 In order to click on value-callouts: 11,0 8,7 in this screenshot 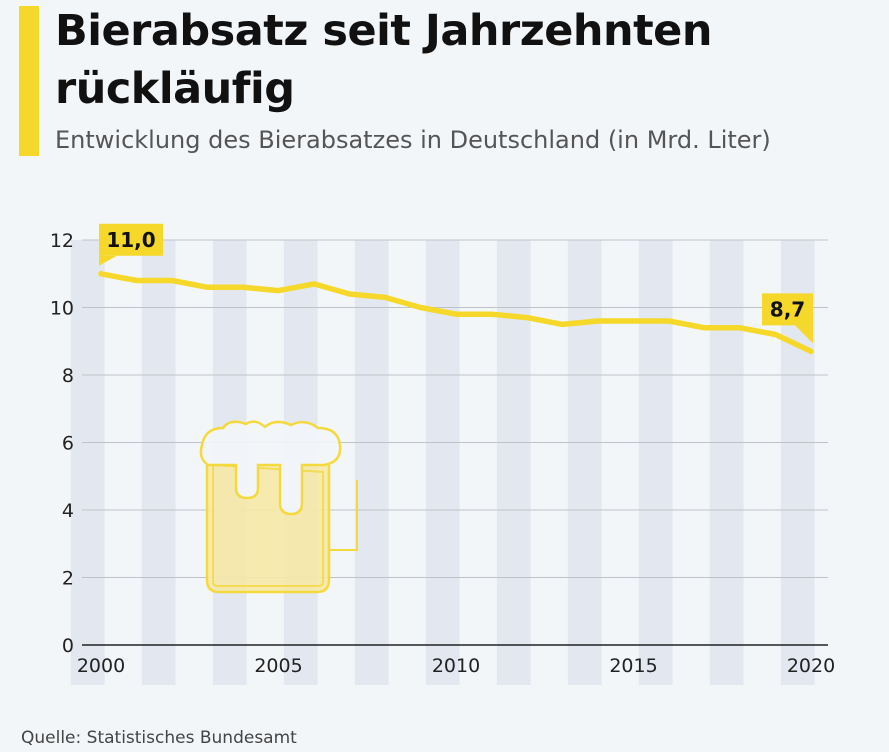, I will do `click(456, 283)`.